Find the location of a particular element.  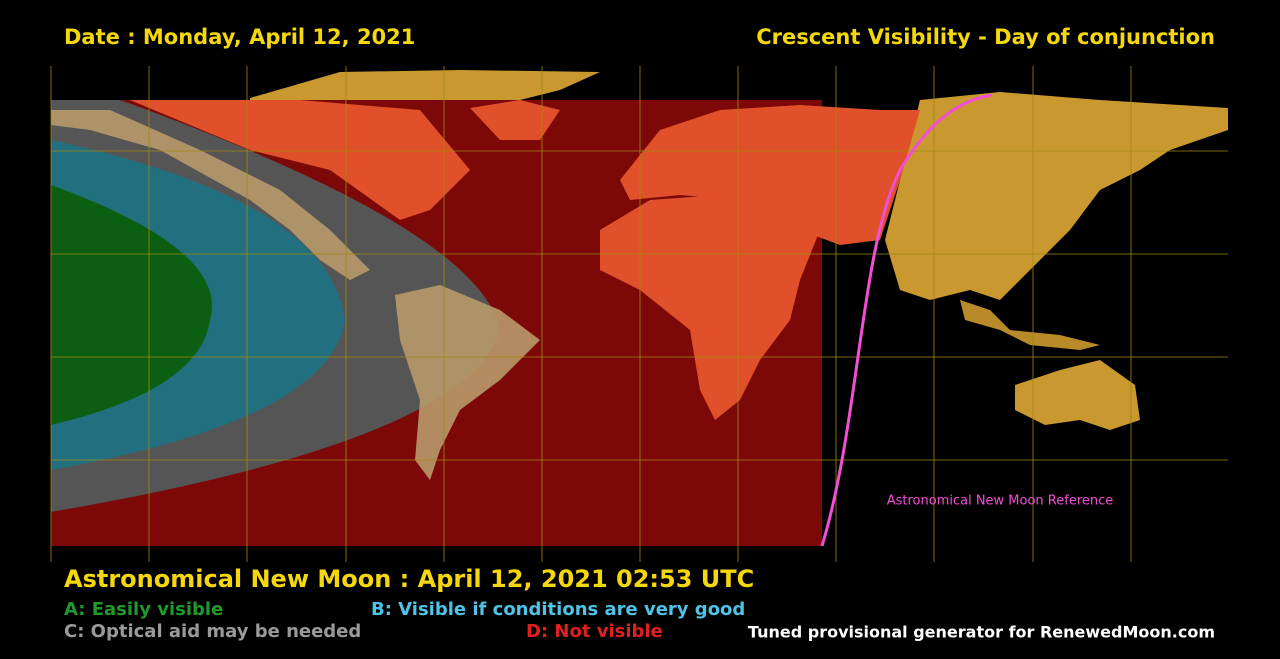

date-label: Date : Monday, April 12, 2021 is located at coordinates (239, 37).